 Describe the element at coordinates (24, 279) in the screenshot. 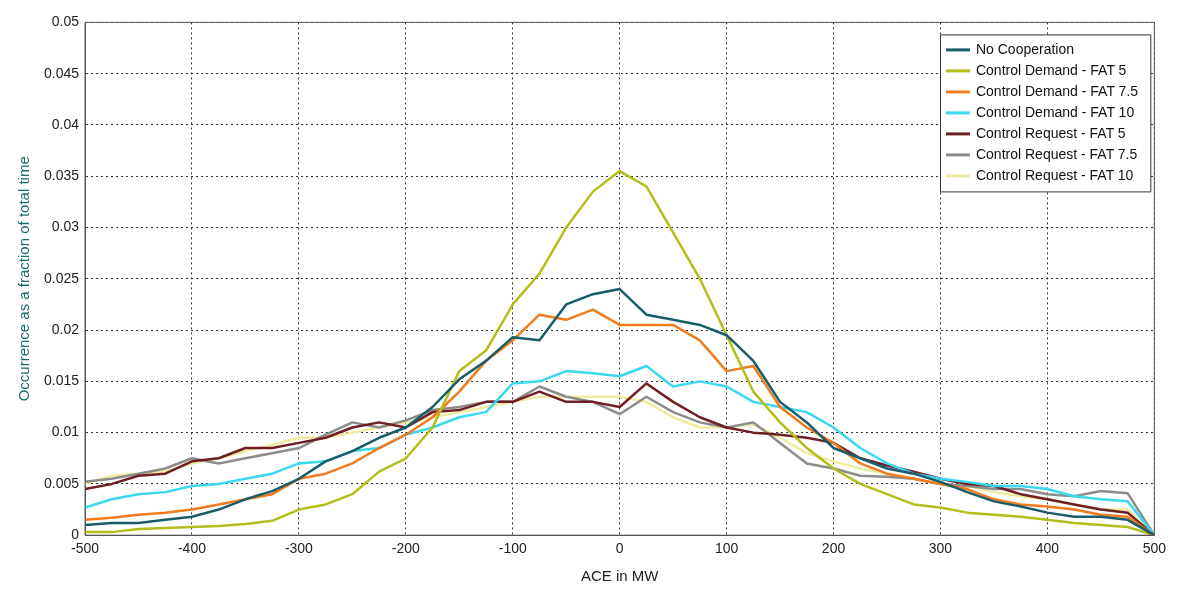

I see `y-axis-title: Occurrence as a fraction of total time` at that location.